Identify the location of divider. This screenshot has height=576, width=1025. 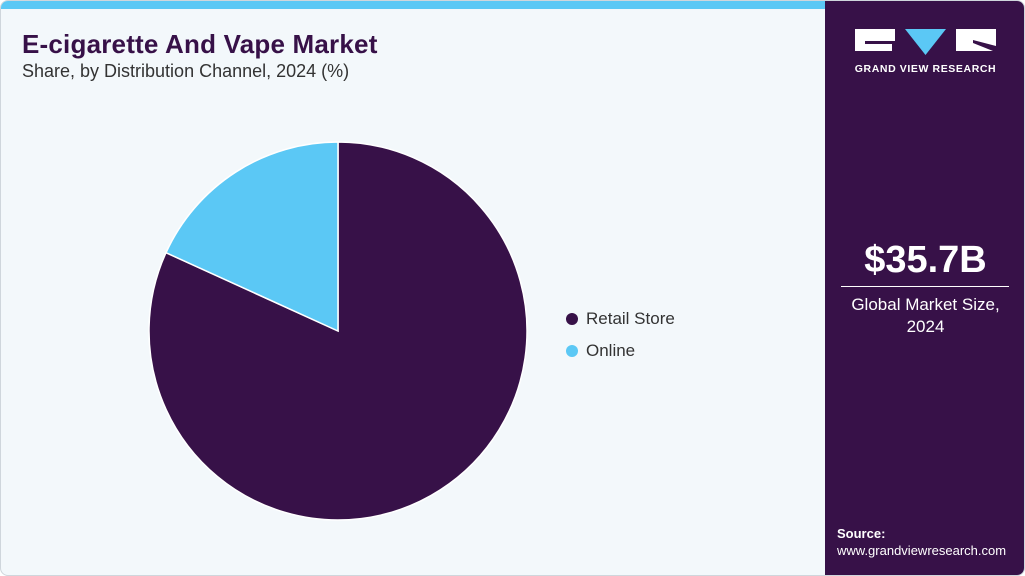
(925, 286).